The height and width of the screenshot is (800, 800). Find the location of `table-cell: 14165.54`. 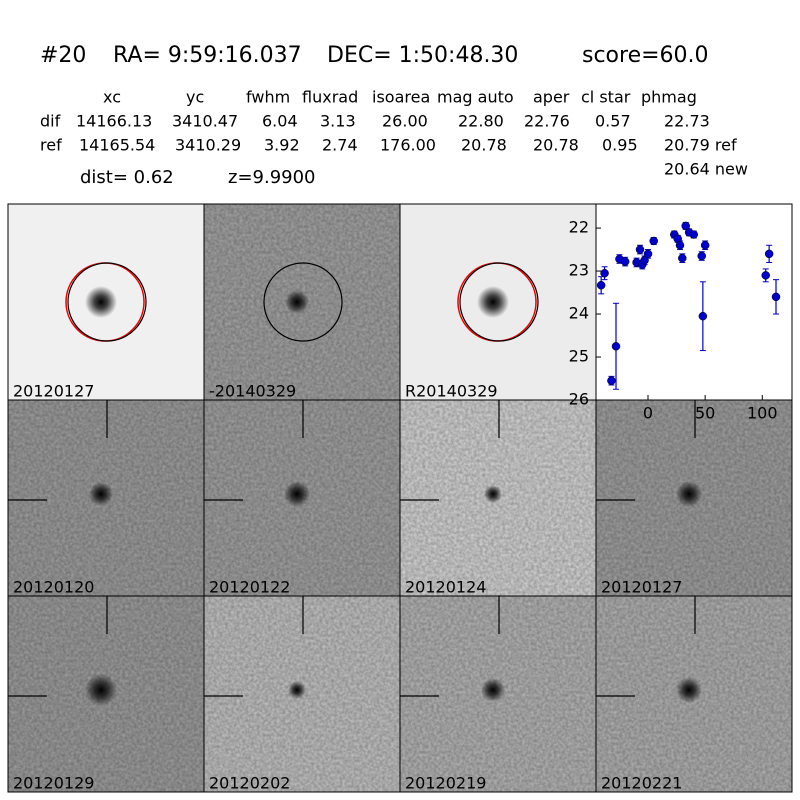

table-cell: 14165.54 is located at coordinates (117, 145).